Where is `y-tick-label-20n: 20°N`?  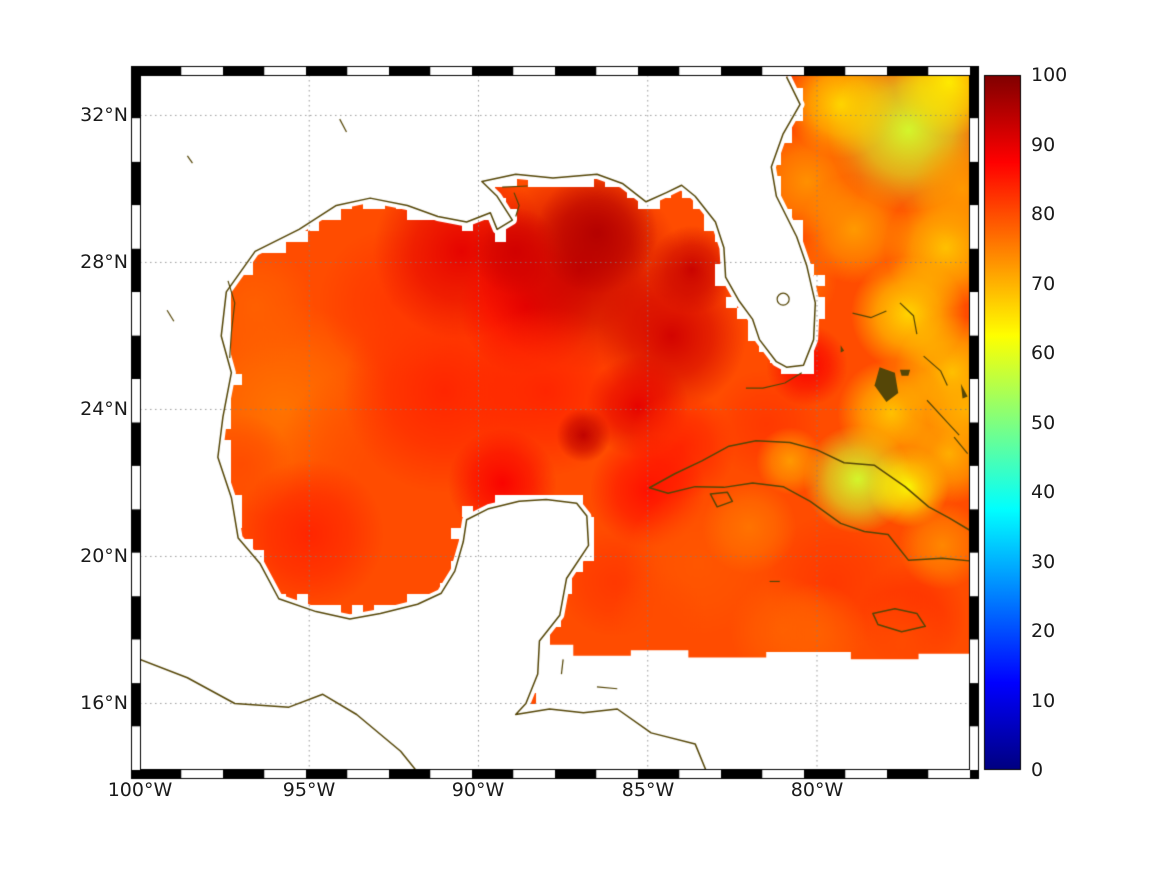 y-tick-label-20n: 20°N is located at coordinates (104, 556).